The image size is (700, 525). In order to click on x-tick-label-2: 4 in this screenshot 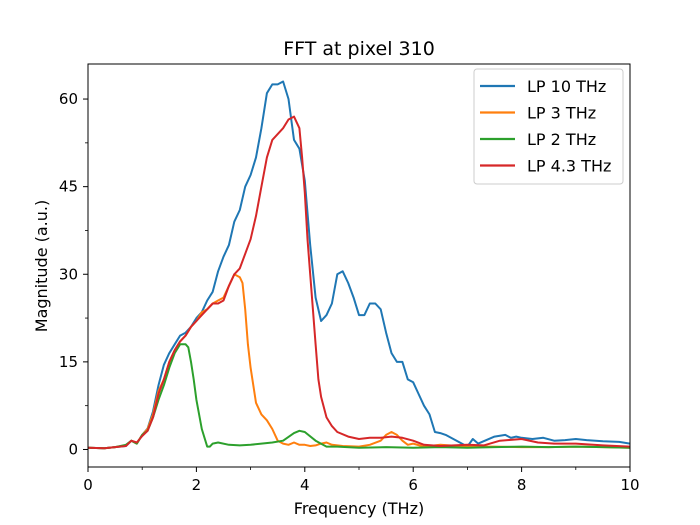, I will do `click(305, 485)`.